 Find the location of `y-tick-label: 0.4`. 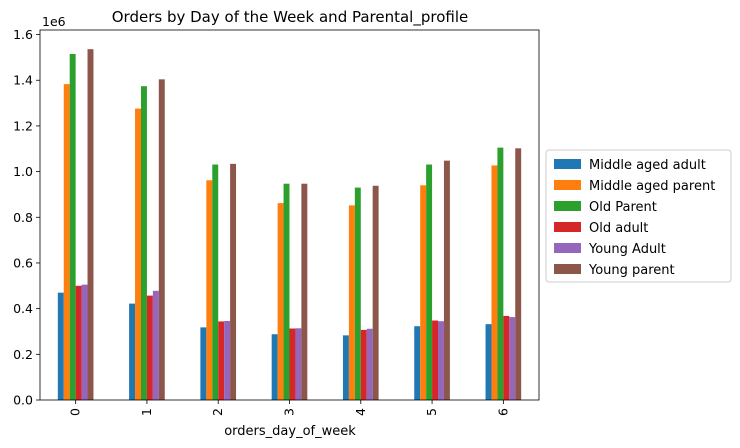

y-tick-label: 0.4 is located at coordinates (23, 308).